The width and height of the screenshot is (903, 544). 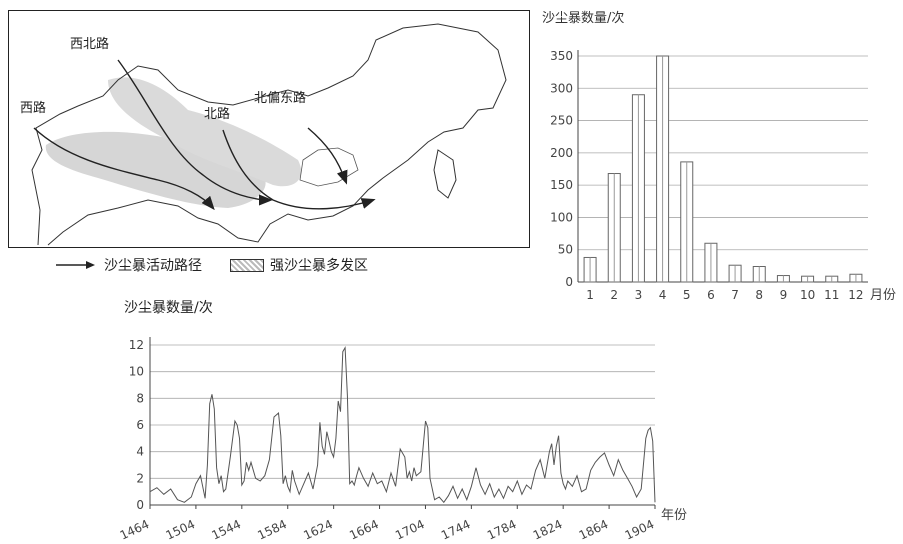 I want to click on x-tick-label: 7, so click(x=735, y=294).